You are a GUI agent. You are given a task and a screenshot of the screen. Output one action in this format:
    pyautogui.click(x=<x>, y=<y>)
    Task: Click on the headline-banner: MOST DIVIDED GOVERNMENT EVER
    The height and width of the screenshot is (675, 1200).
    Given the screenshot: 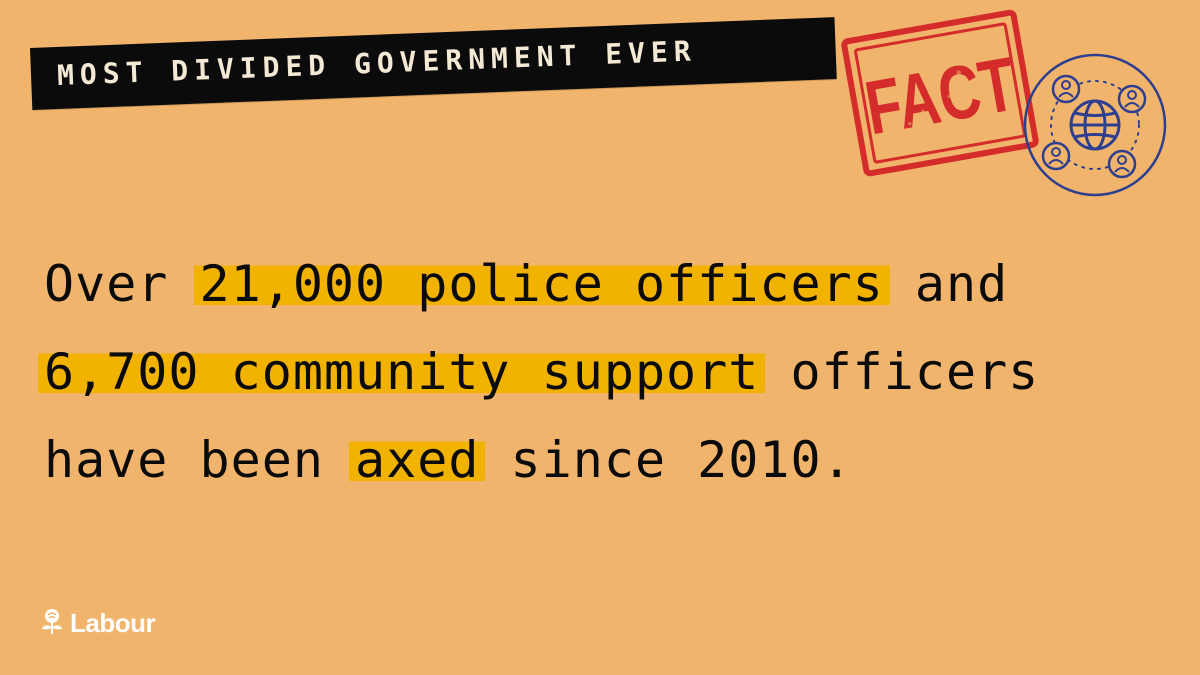 What is the action you would take?
    pyautogui.click(x=433, y=63)
    